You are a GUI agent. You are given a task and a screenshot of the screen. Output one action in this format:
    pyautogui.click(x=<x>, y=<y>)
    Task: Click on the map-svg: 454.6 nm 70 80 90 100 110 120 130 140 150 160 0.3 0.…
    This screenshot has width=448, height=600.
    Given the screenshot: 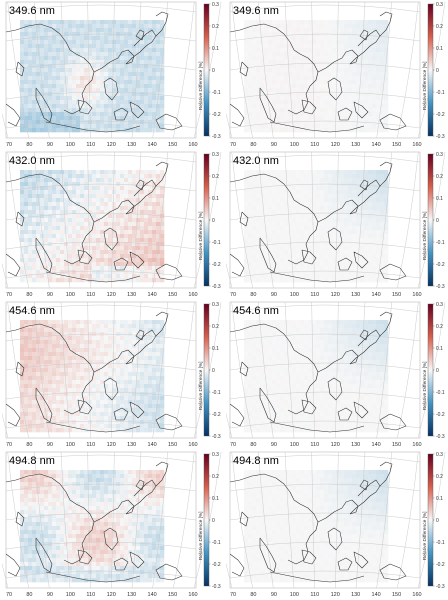 What is the action you would take?
    pyautogui.click(x=112, y=374)
    